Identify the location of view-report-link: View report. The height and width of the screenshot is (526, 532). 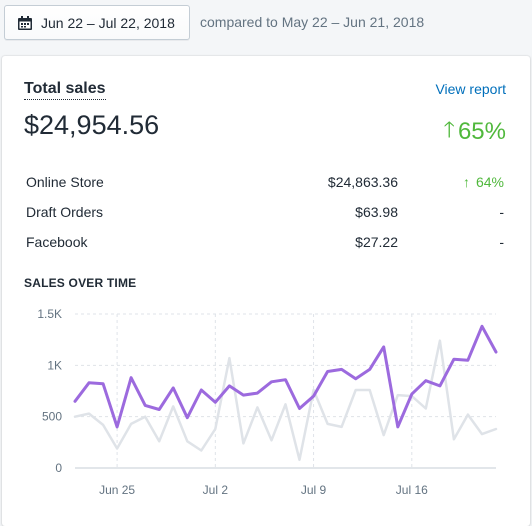
(470, 89).